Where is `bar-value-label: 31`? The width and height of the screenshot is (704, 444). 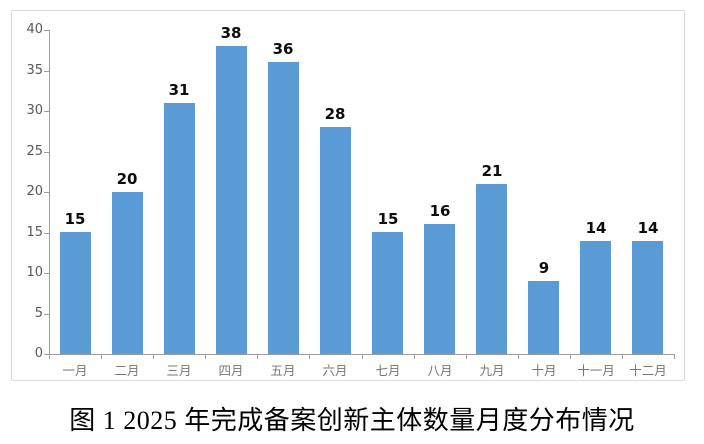
bar-value-label: 31 is located at coordinates (179, 90).